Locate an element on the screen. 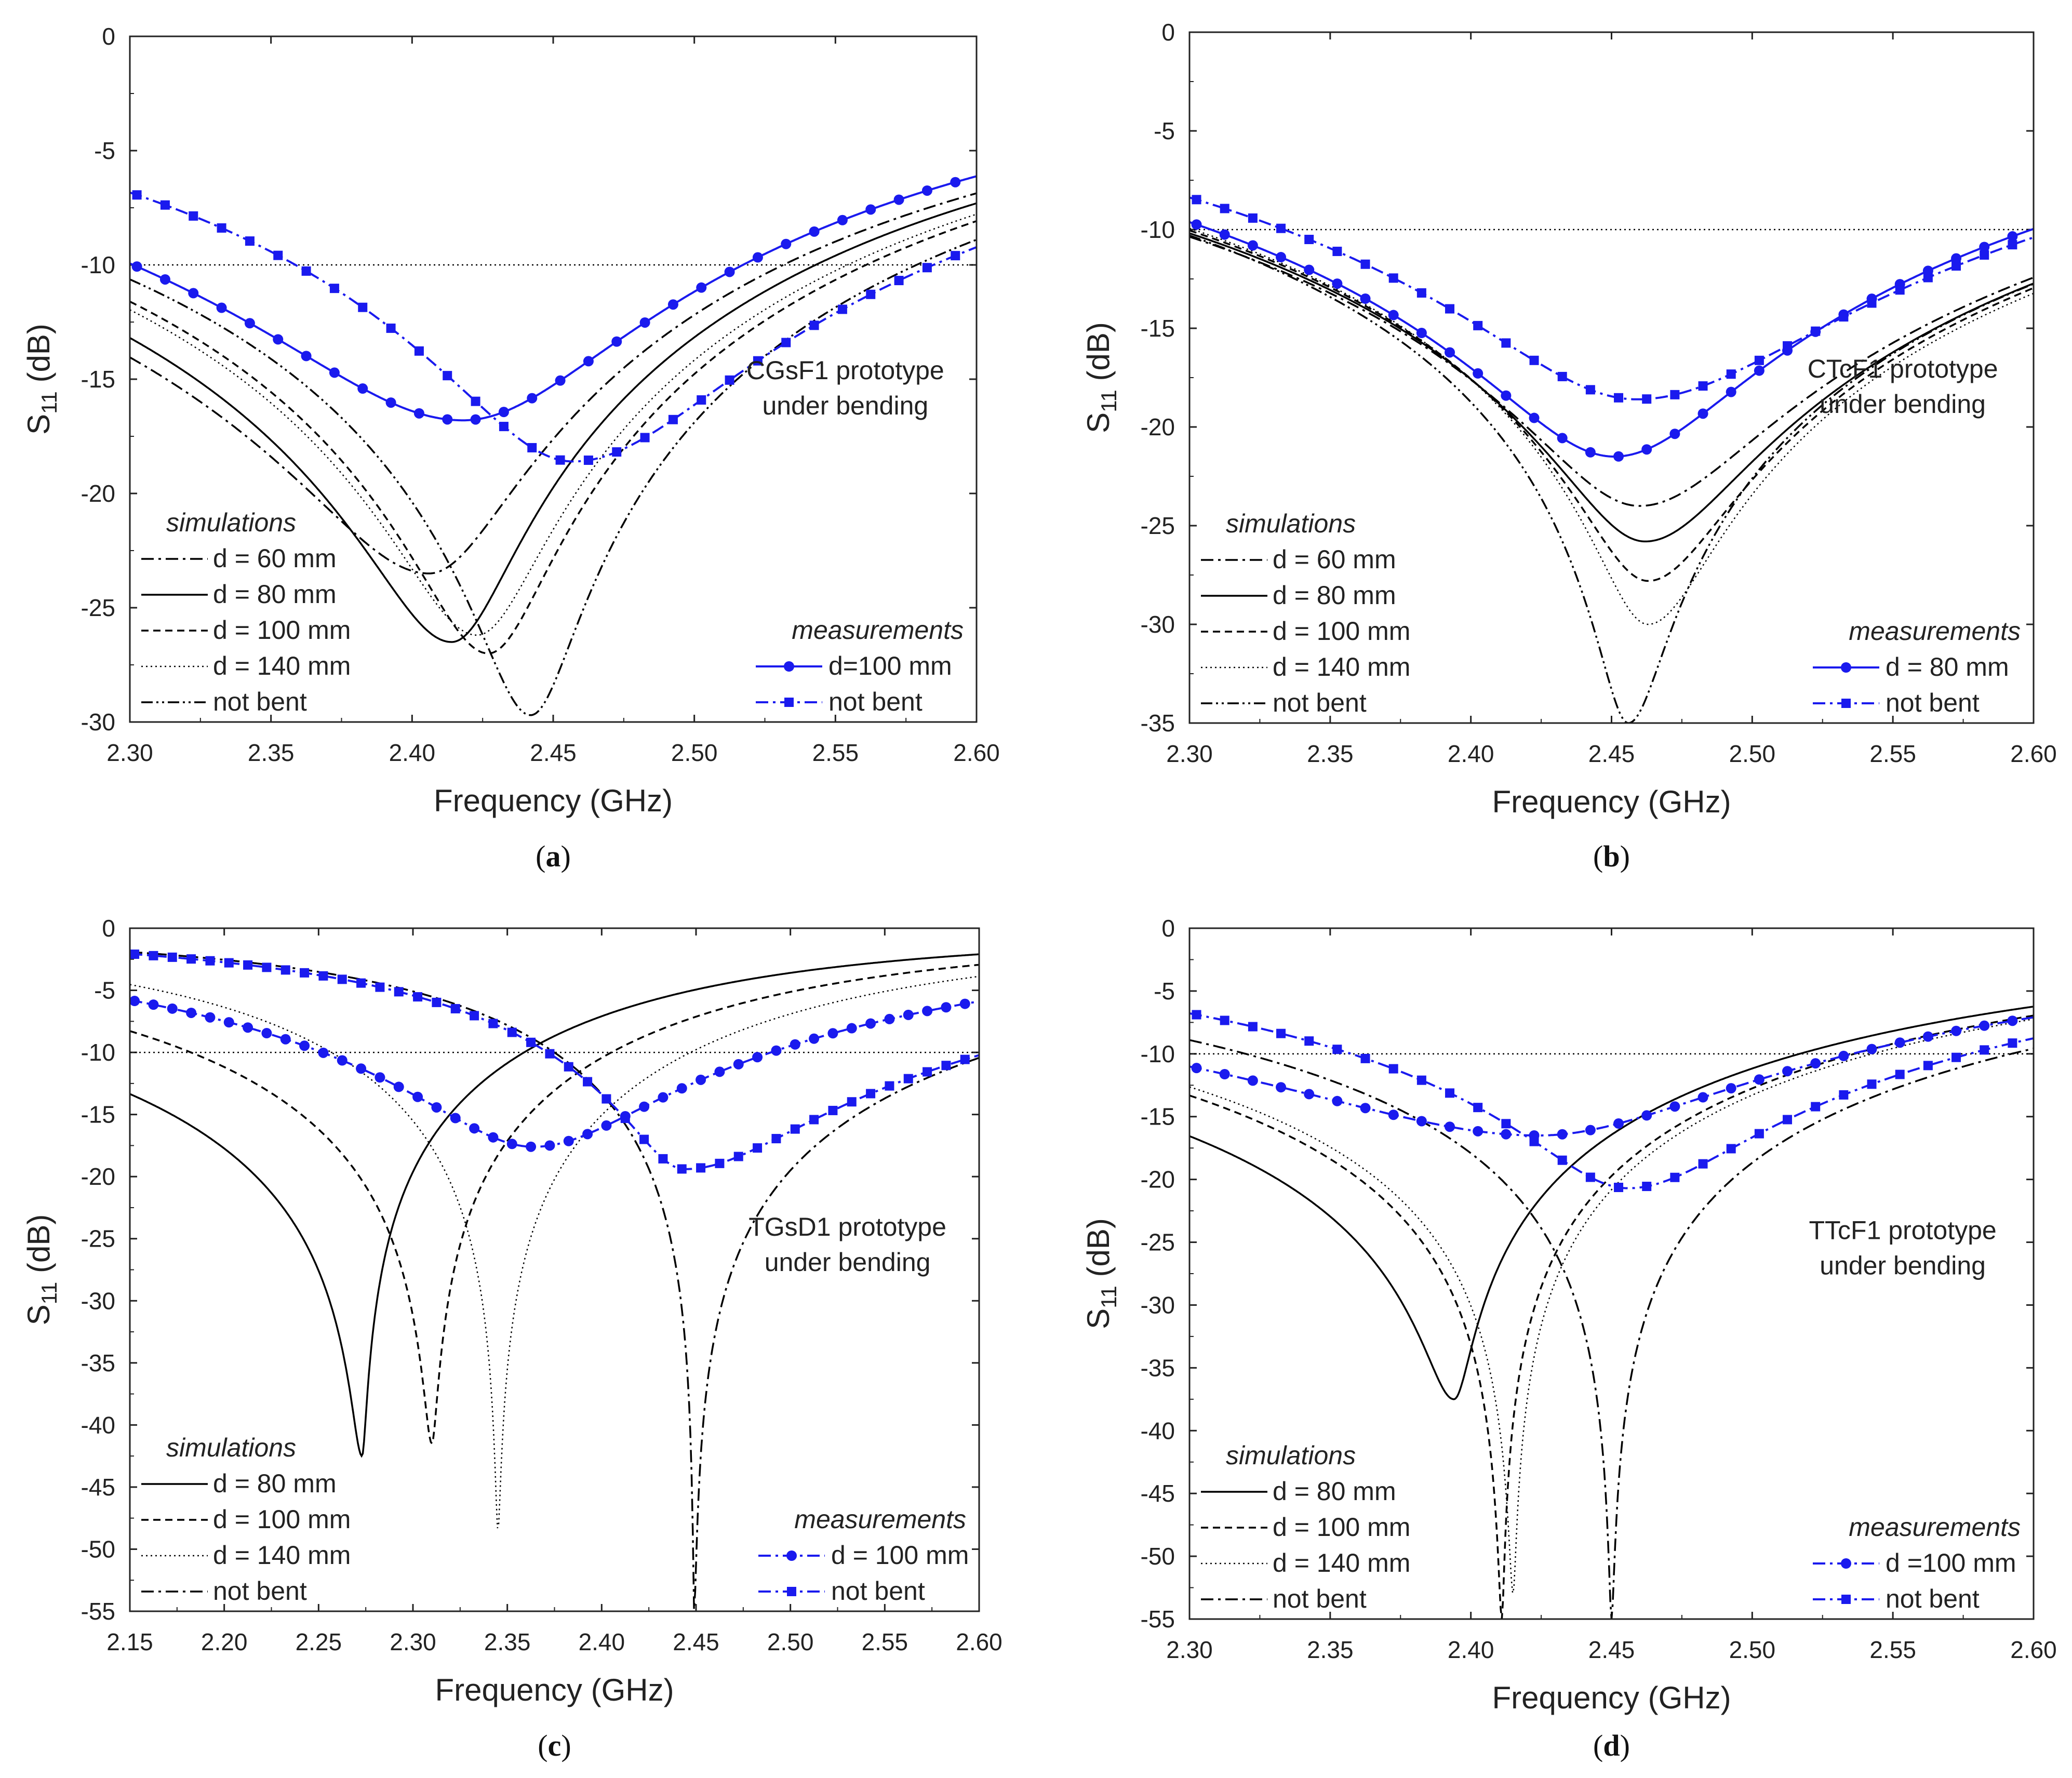 The height and width of the screenshot is (1778, 2072). x-axis-label: Frequency (GHz) is located at coordinates (1611, 801).